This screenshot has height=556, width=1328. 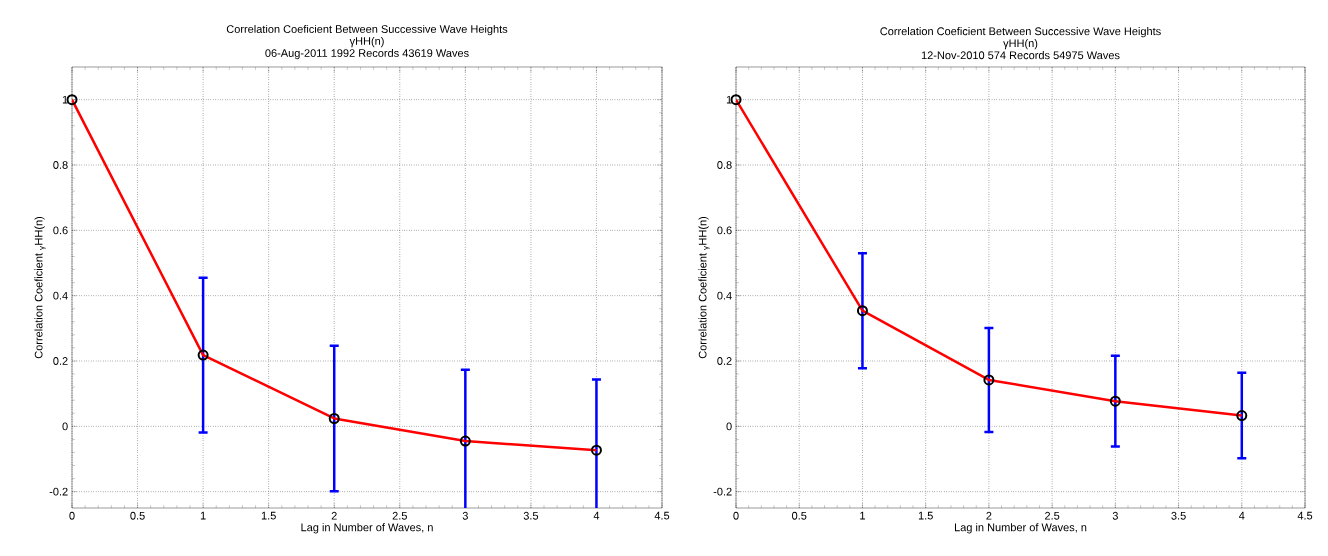 What do you see at coordinates (1020, 55) in the screenshot?
I see `text: 12-Nov-2010 574 Records 54975 Waves` at bounding box center [1020, 55].